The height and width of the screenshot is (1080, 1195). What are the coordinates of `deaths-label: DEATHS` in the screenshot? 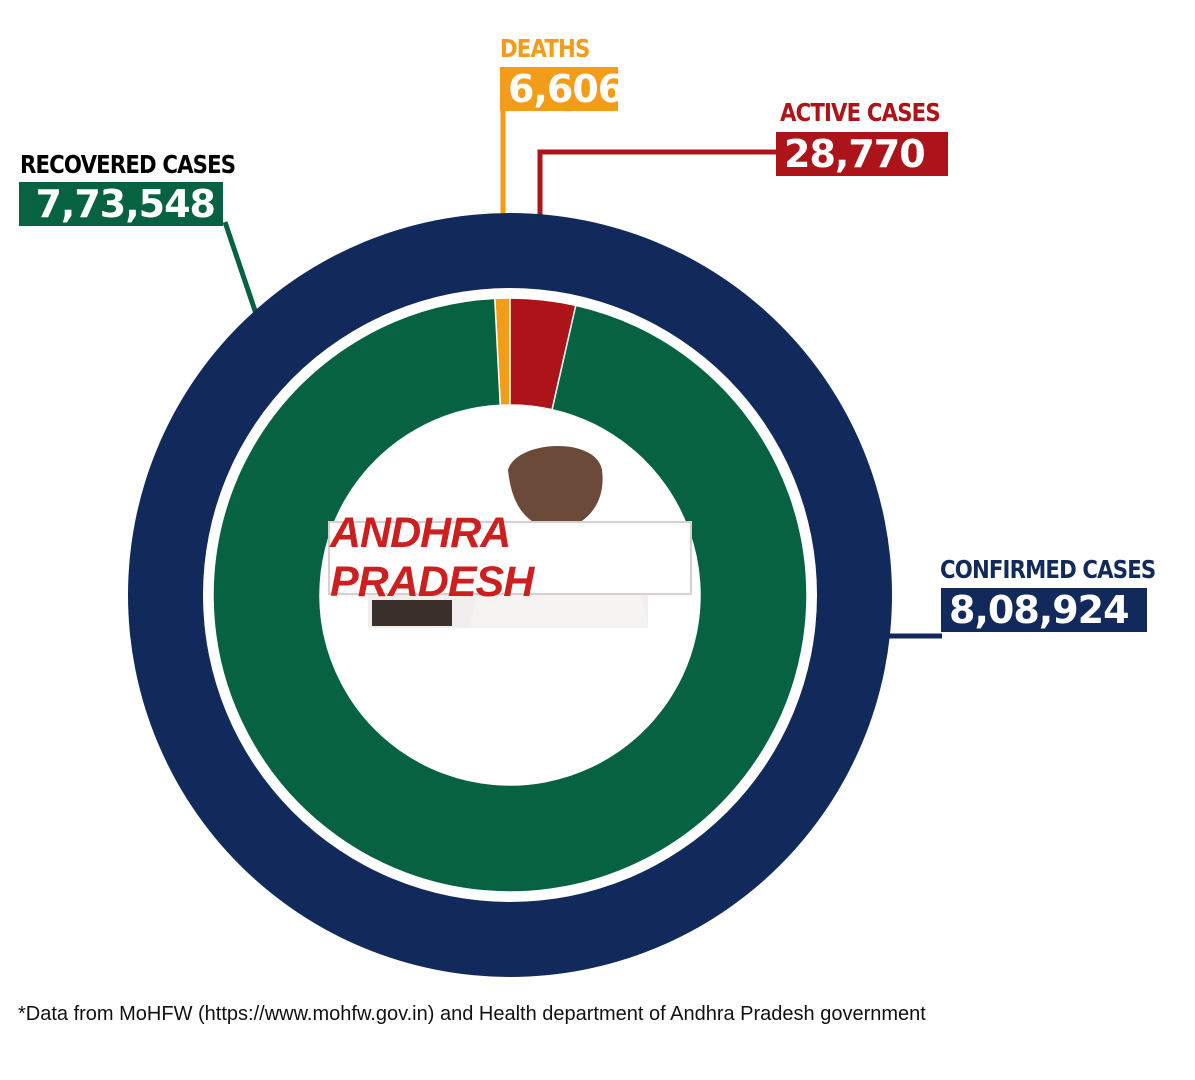 It's located at (545, 48).